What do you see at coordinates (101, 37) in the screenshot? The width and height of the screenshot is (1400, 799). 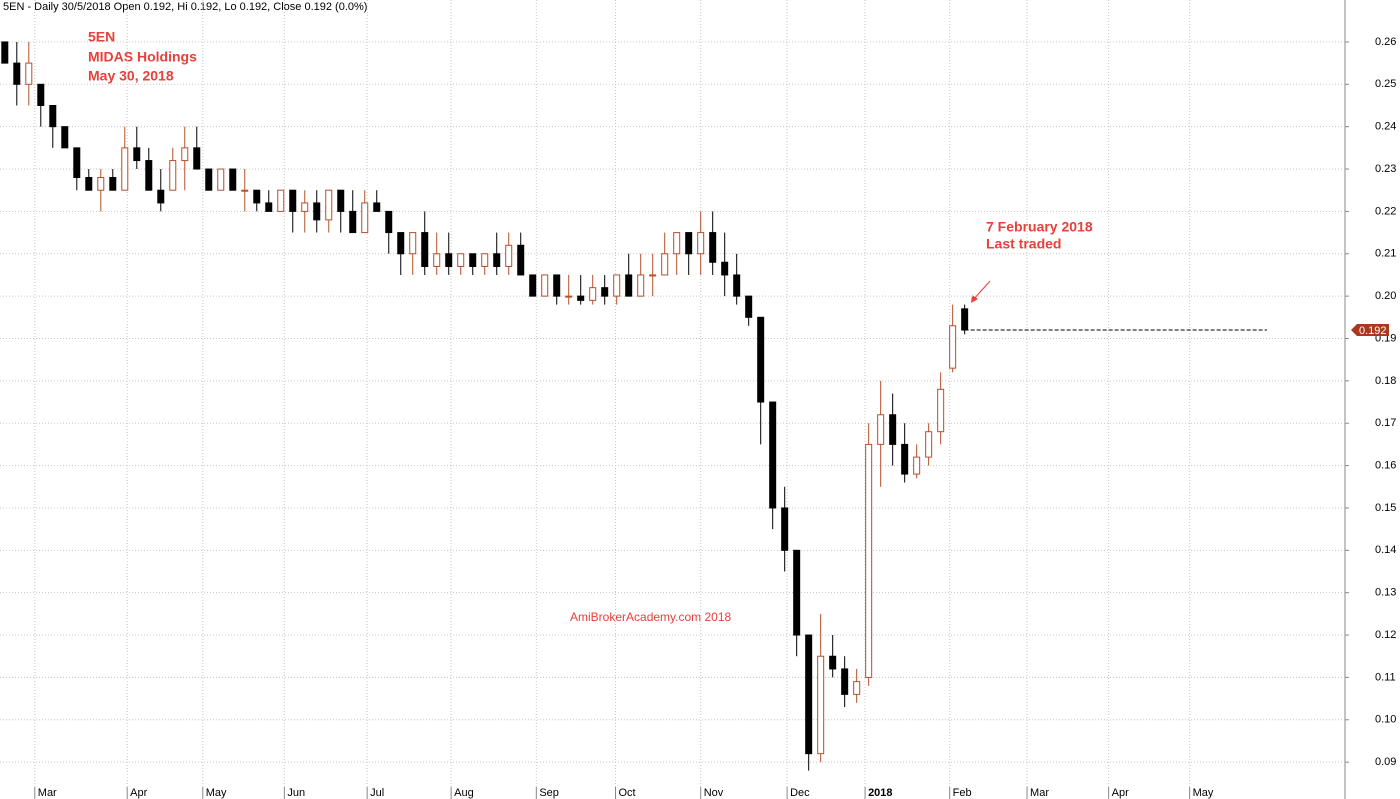 I see `annotation: 5EN` at bounding box center [101, 37].